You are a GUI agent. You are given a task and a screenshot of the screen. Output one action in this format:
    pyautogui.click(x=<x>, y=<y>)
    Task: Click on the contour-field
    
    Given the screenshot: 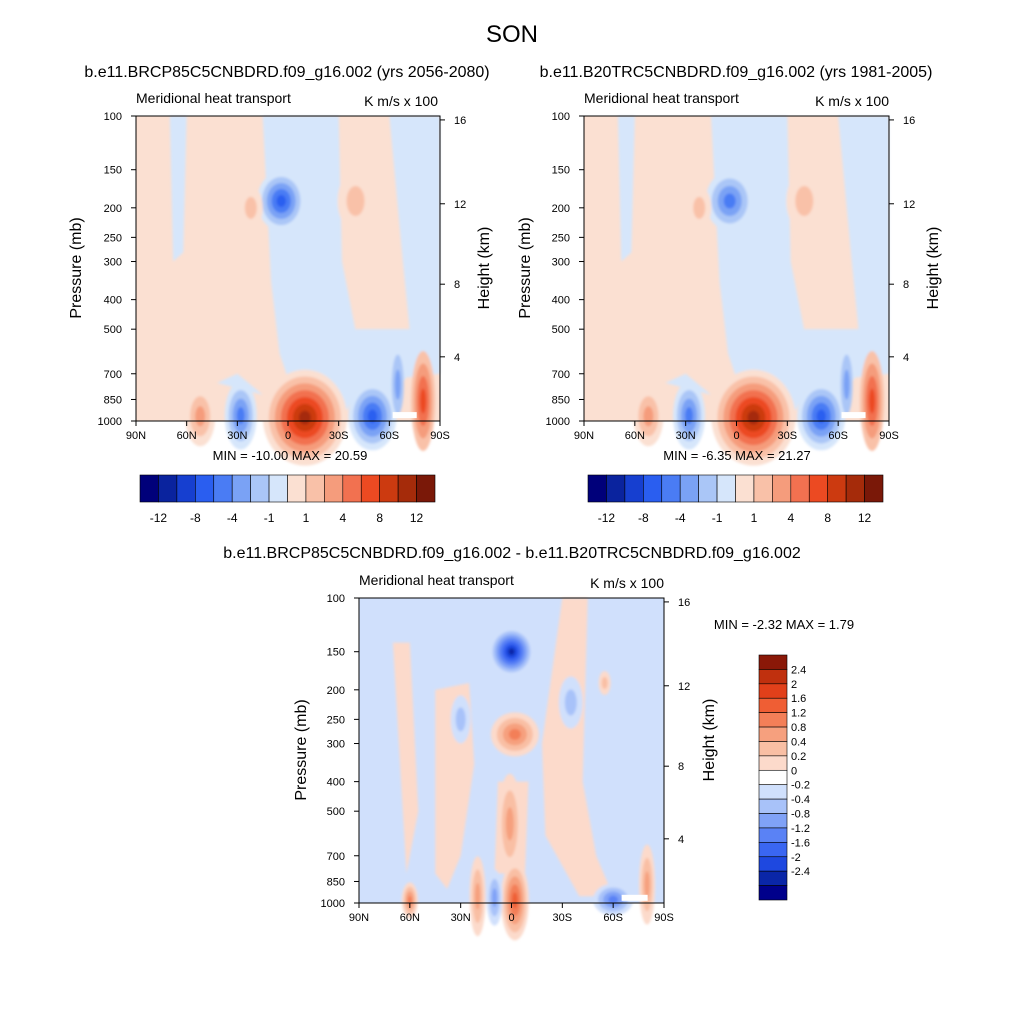 What is the action you would take?
    pyautogui.click(x=511, y=769)
    